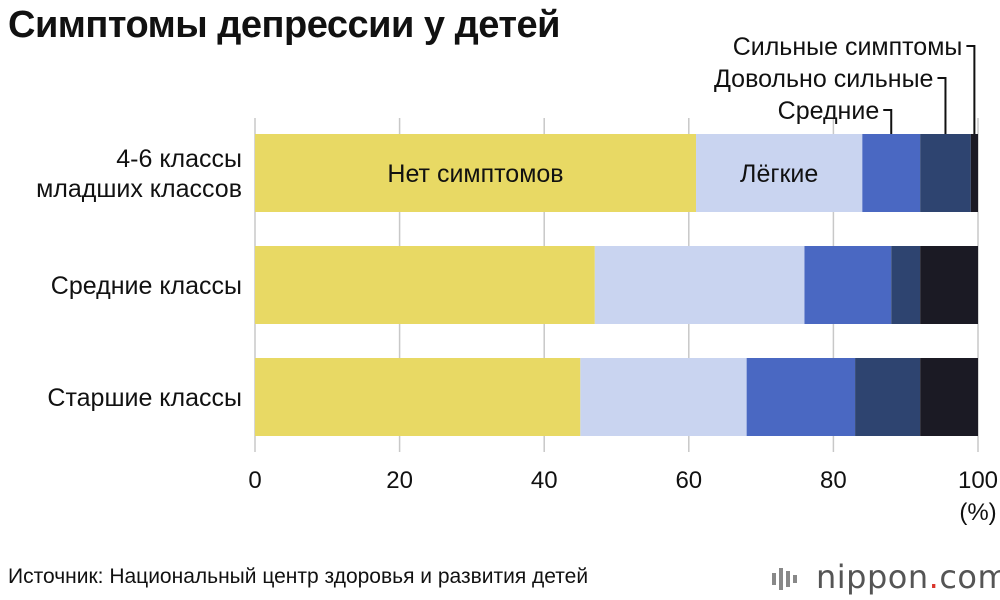  I want to click on series-label: Нет симптомов, so click(475, 174).